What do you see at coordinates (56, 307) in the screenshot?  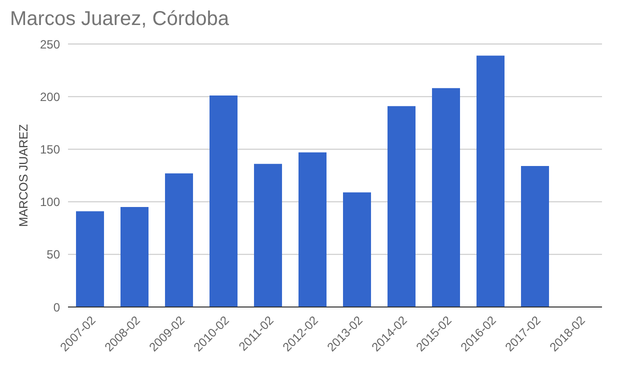 I see `y-tick-label: 0` at bounding box center [56, 307].